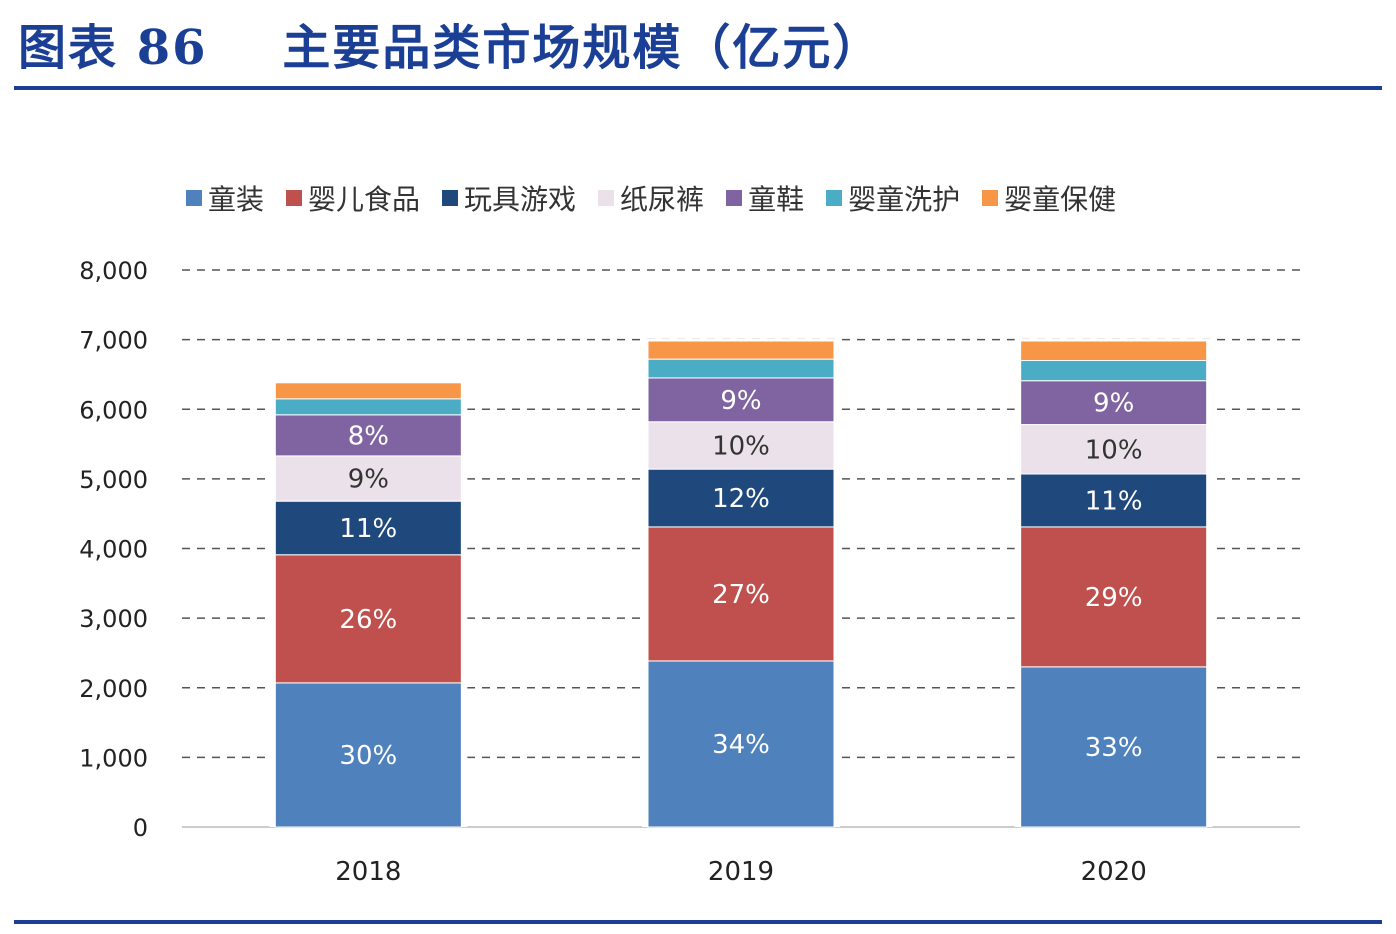  What do you see at coordinates (140, 828) in the screenshot?
I see `y-tick-label: 0` at bounding box center [140, 828].